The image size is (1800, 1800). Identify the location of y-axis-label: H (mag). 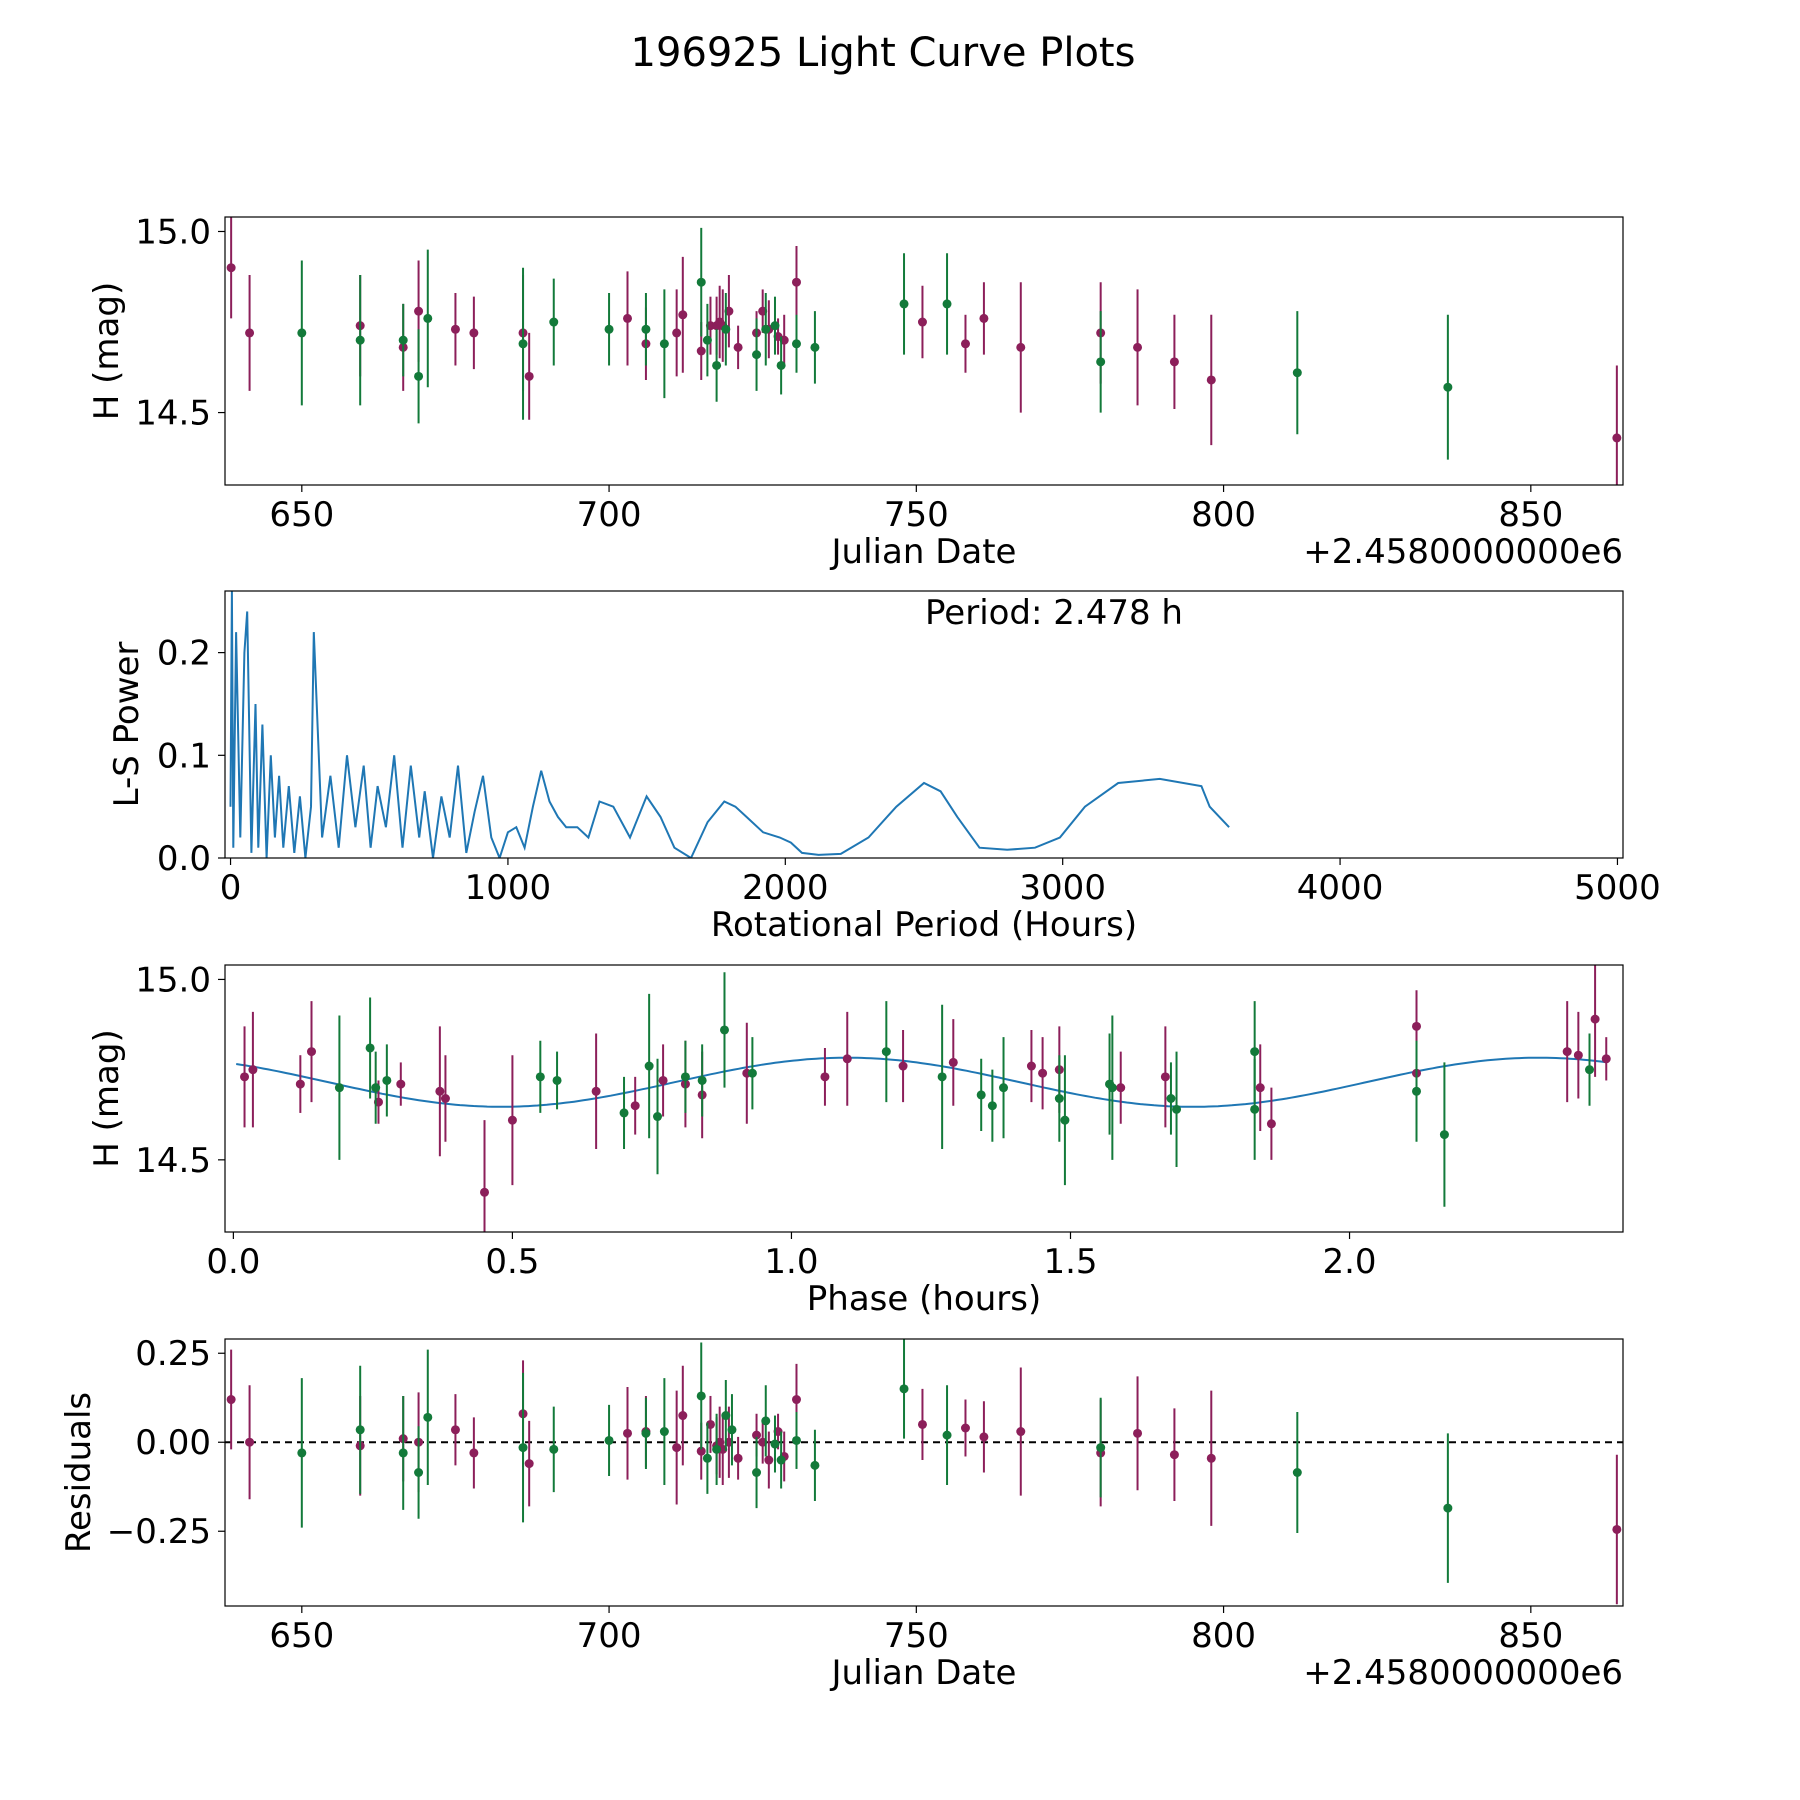
(107, 351).